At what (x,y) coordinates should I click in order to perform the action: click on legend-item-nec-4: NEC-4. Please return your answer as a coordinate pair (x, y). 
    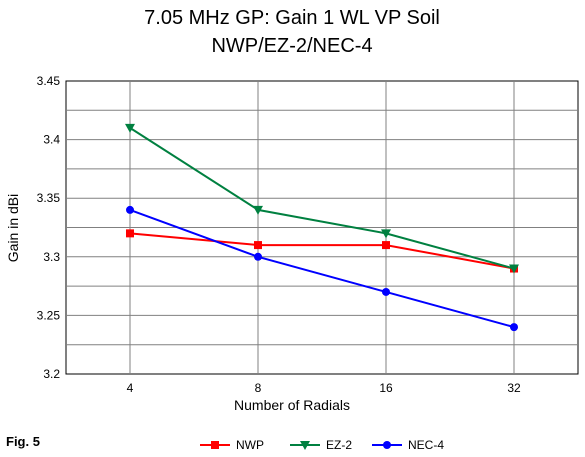
    Looking at the image, I should click on (408, 445).